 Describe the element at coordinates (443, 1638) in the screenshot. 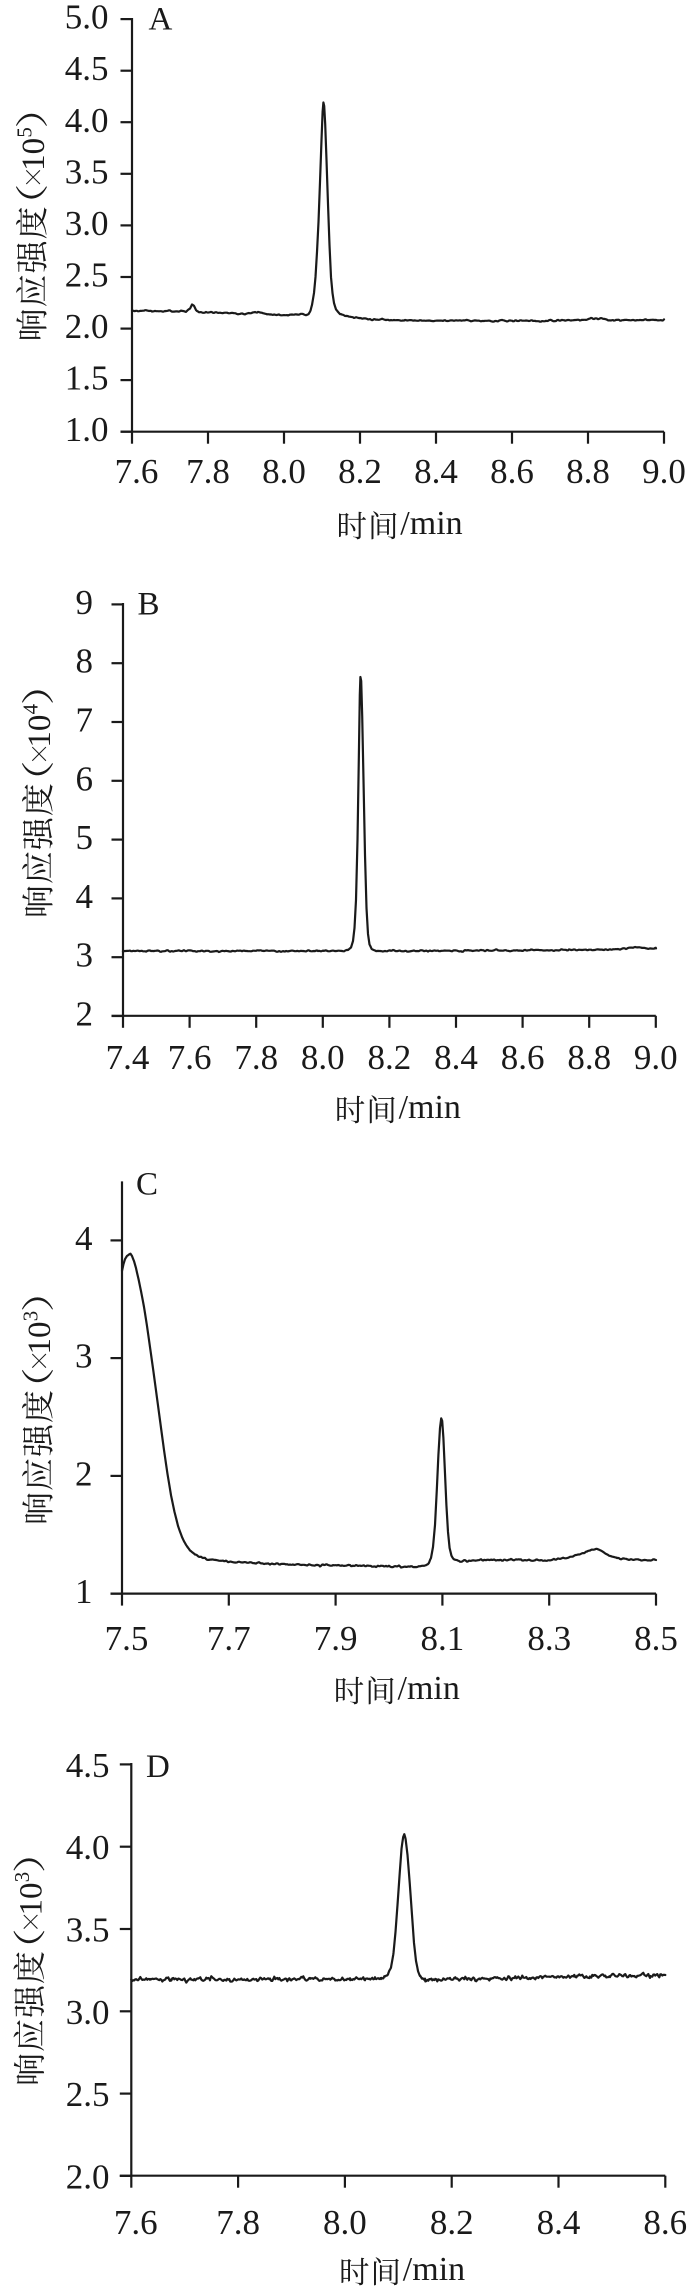

I see `svg-text: 8.1` at that location.